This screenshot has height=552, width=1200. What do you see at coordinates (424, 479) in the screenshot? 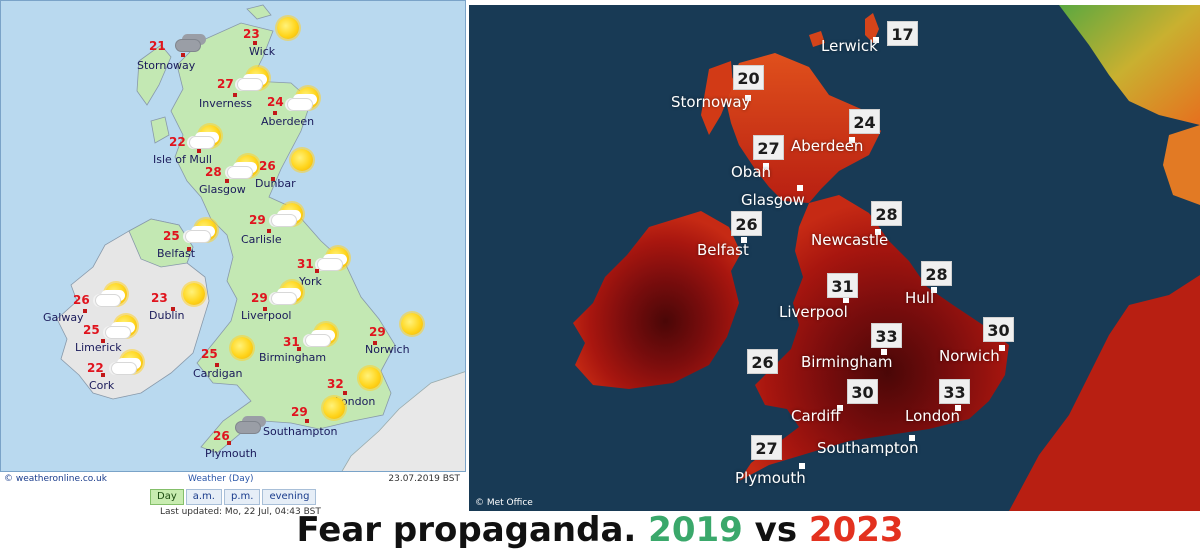
I see `left-date-label: 23.07.2019 BST` at bounding box center [424, 479].